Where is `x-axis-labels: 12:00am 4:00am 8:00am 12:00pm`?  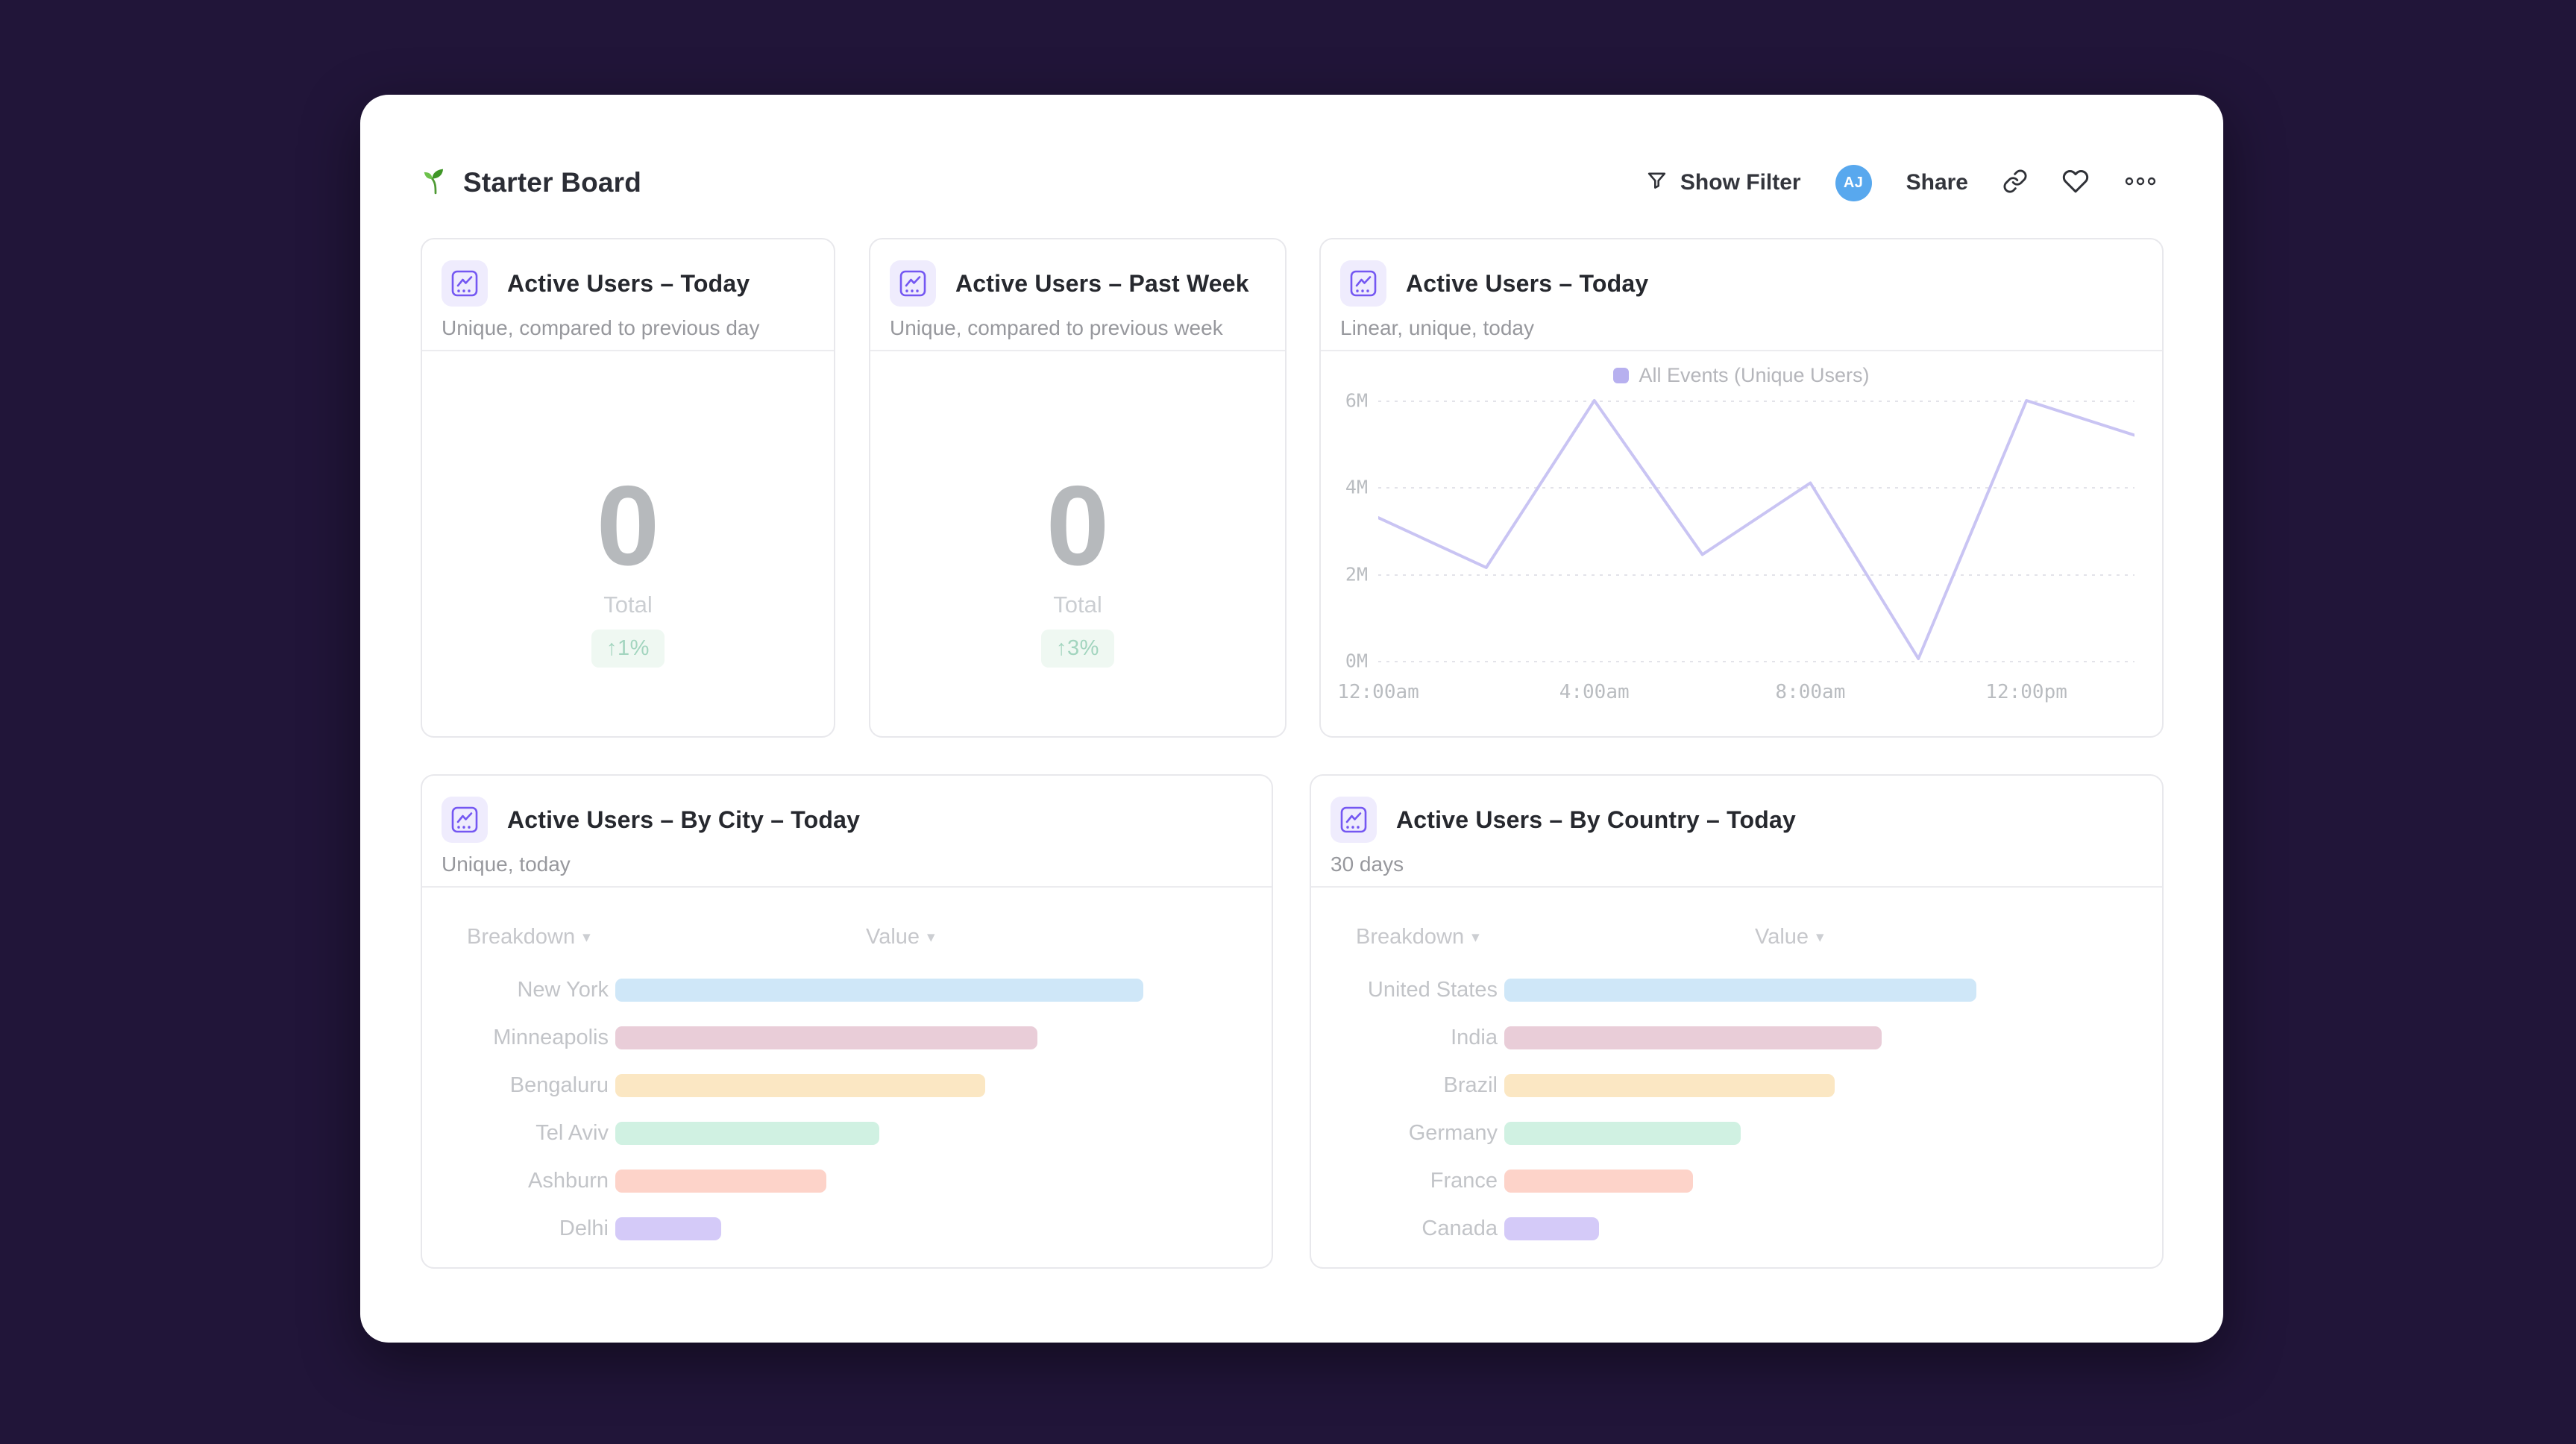
x-axis-labels: 12:00am 4:00am 8:00am 12:00pm is located at coordinates (1736, 694).